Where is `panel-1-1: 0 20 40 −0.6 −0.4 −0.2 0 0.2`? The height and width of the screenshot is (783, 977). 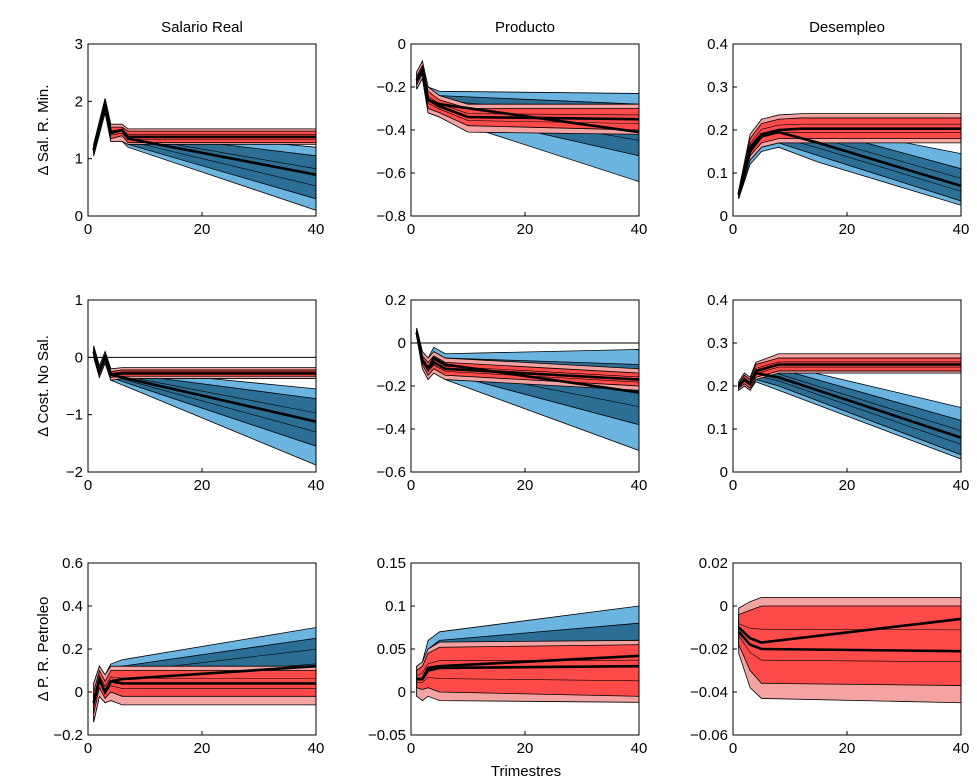
panel-1-1: 0 20 40 −0.6 −0.4 −0.2 0 0.2 is located at coordinates (511, 393).